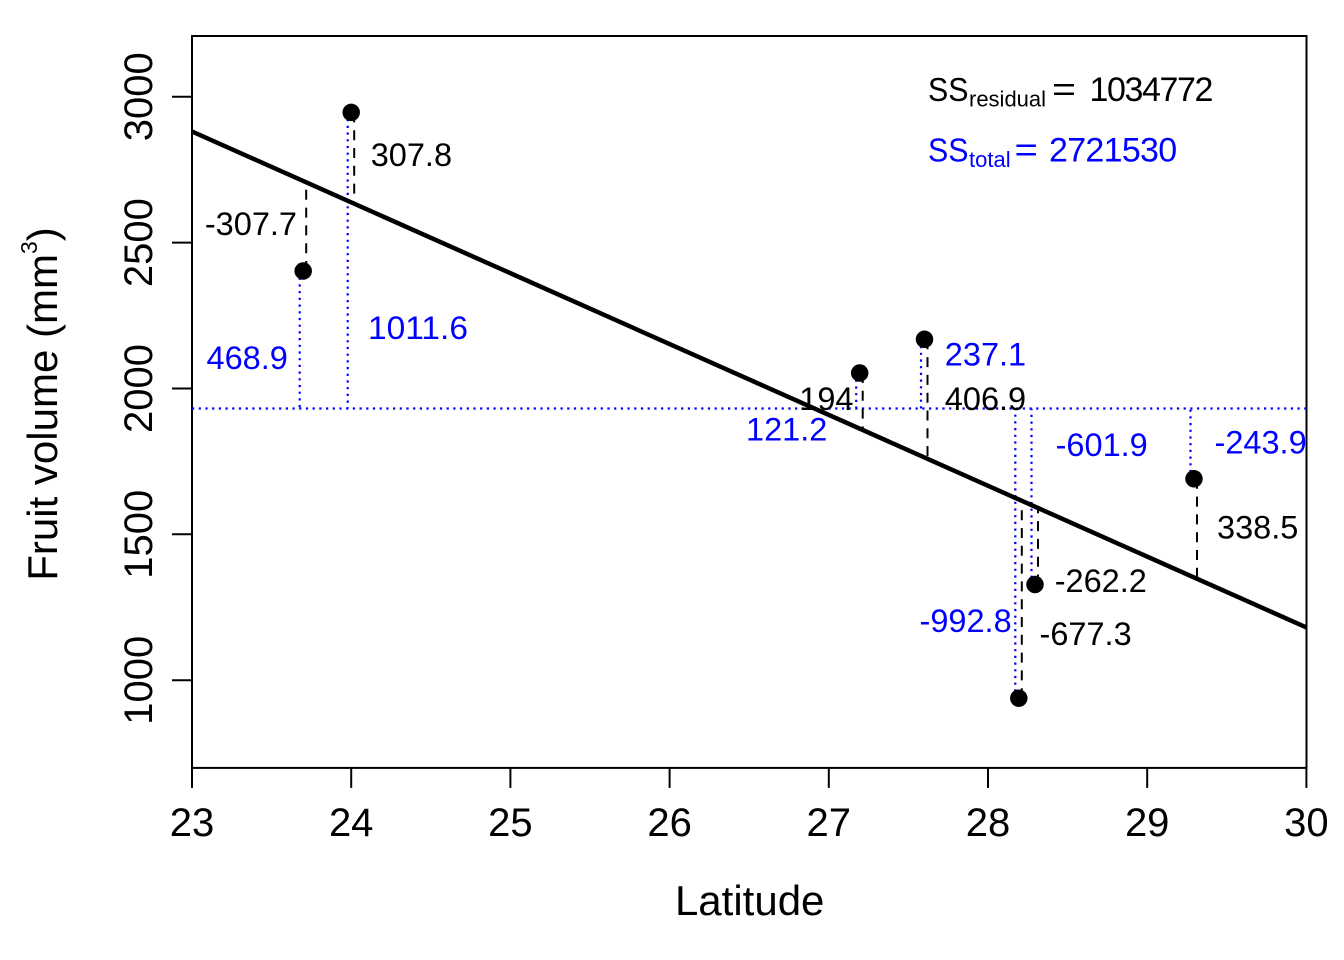 The height and width of the screenshot is (960, 1344). I want to click on svg-text: 30, so click(1306, 823).